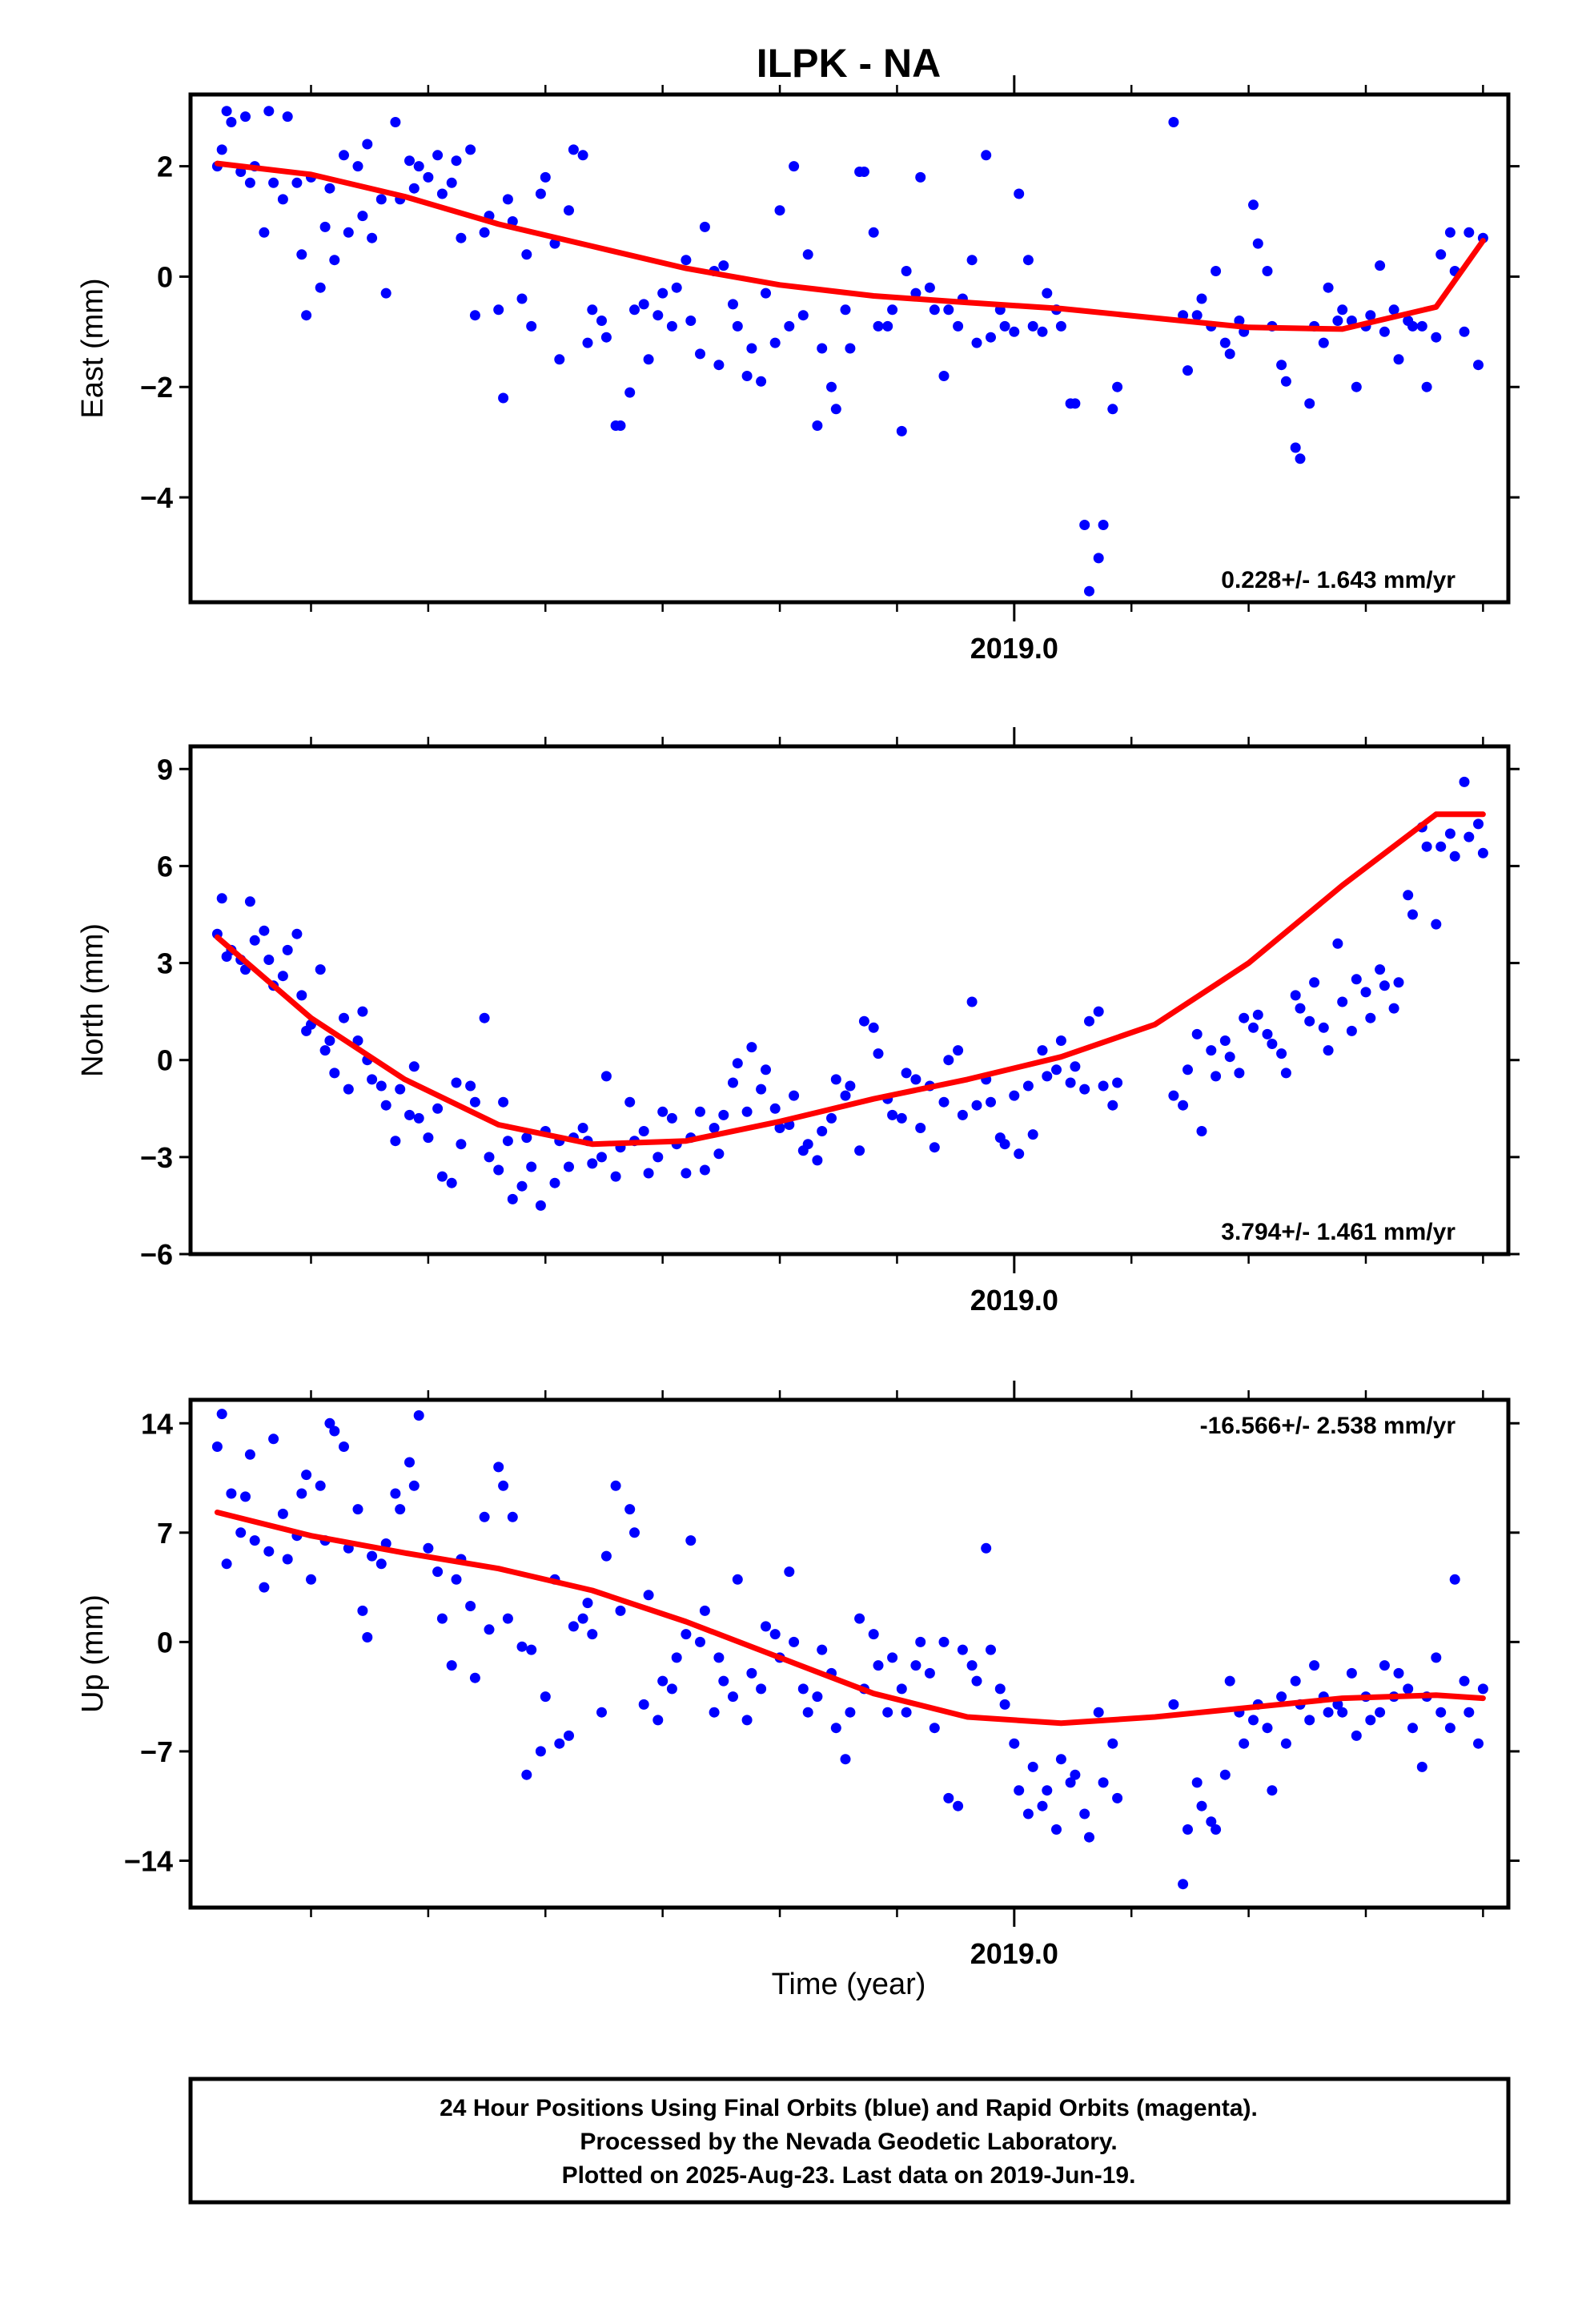 This screenshot has height=2324, width=1582. I want to click on y-tick-label: 0, so click(165, 1060).